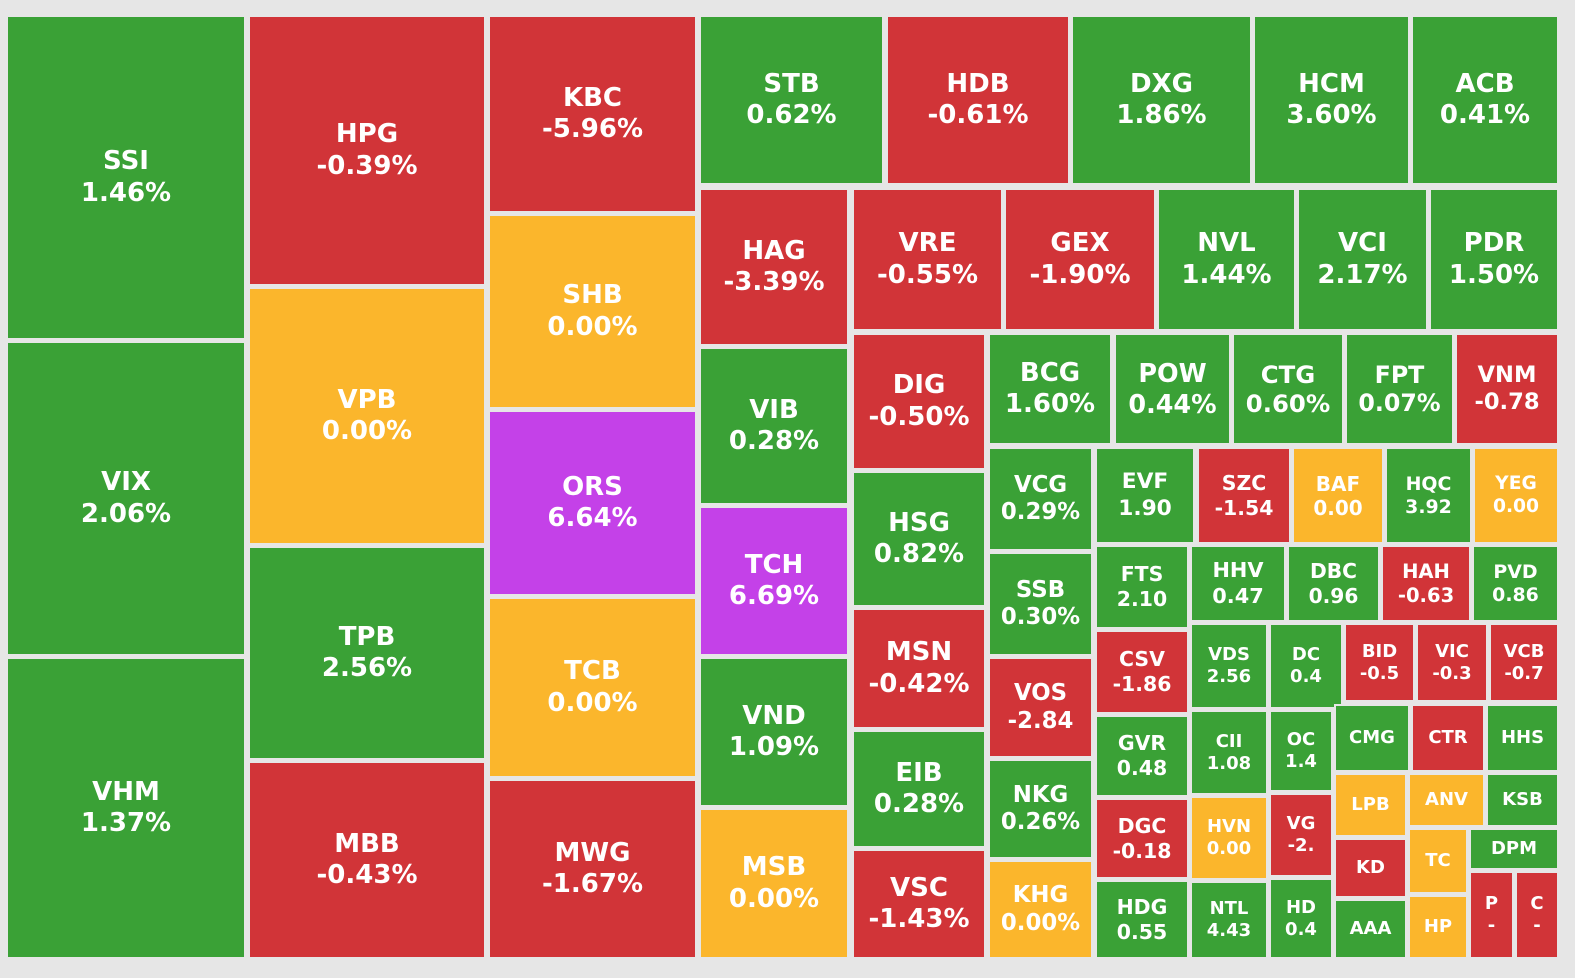  Describe the element at coordinates (1229, 838) in the screenshot. I see `heatmap-cell-hvn: HVN 0.00` at that location.